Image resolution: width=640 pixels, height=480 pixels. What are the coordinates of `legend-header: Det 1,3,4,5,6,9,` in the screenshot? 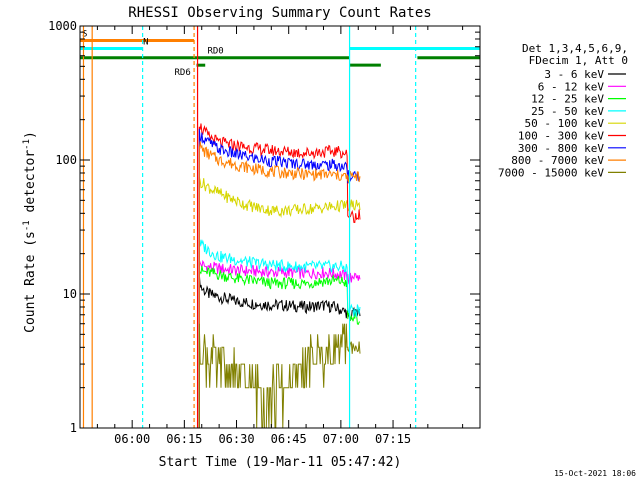 It's located at (575, 48).